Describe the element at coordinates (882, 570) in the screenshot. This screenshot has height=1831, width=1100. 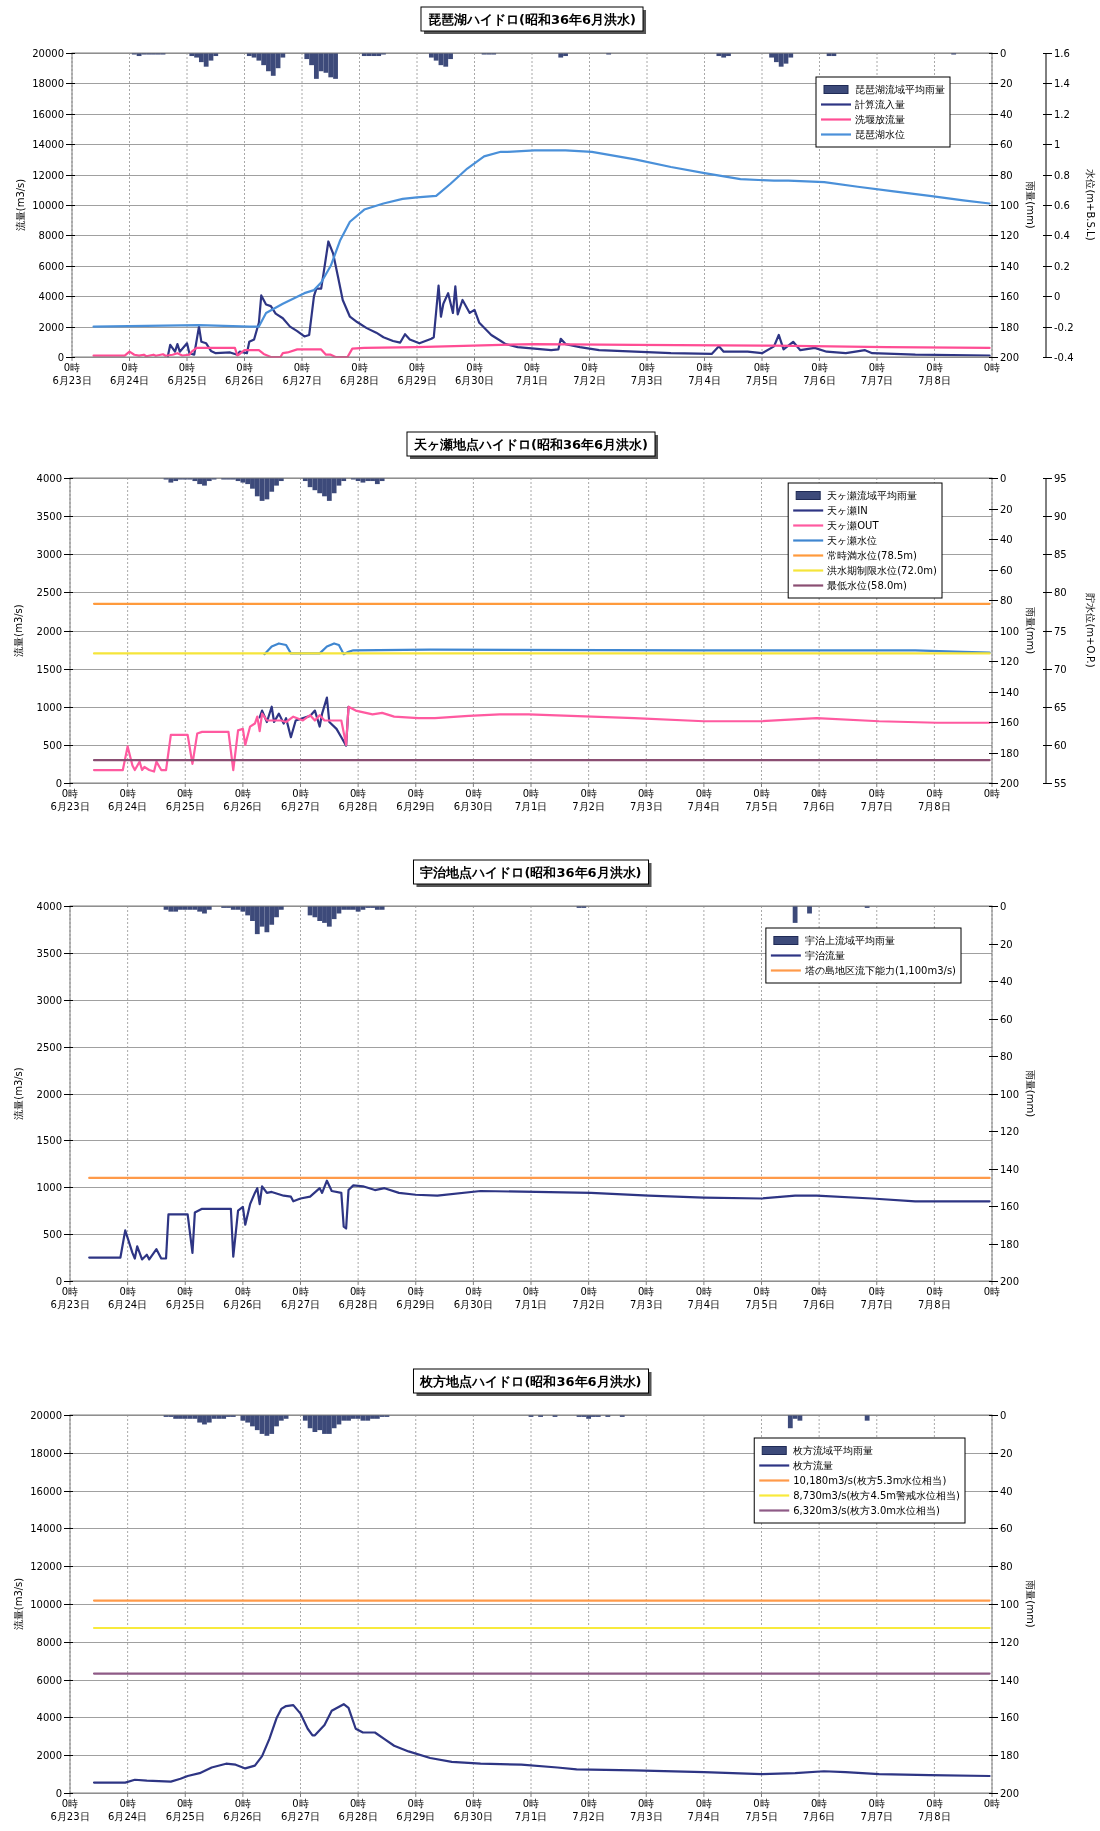
I see `legend-label: 洪水期制限水位(72.0m)` at that location.